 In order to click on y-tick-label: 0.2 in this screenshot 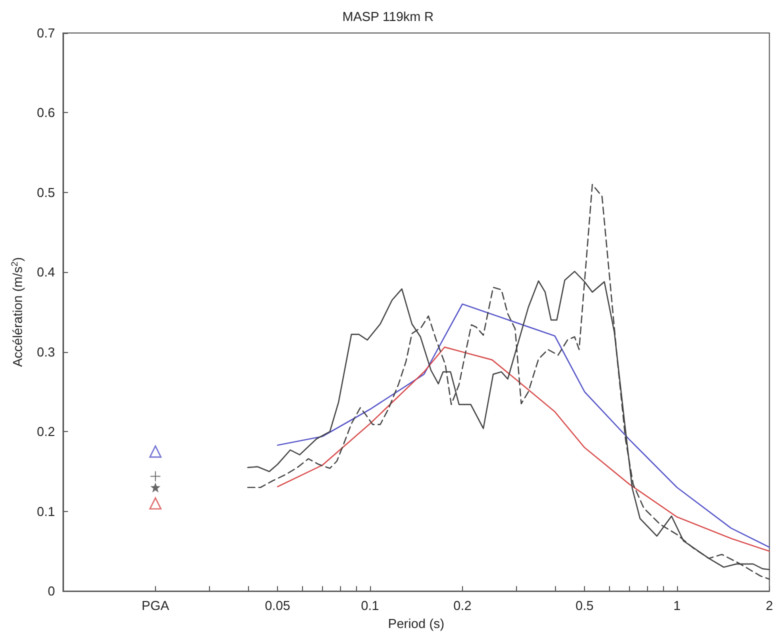, I will do `click(45, 432)`.